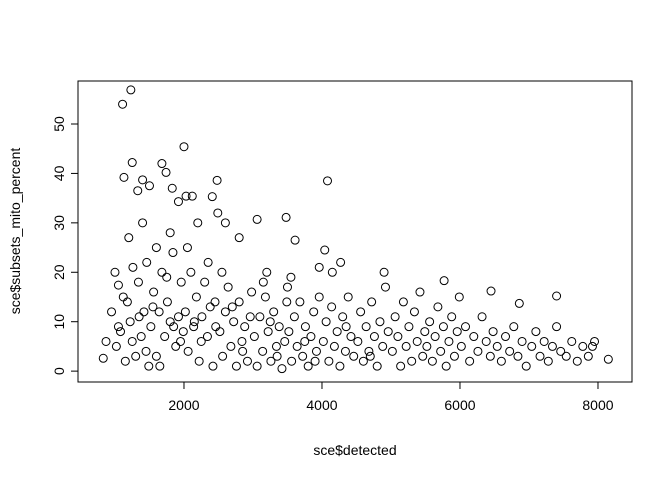 The width and height of the screenshot is (672, 480). I want to click on x-axis-title: sce$detected, so click(354, 450).